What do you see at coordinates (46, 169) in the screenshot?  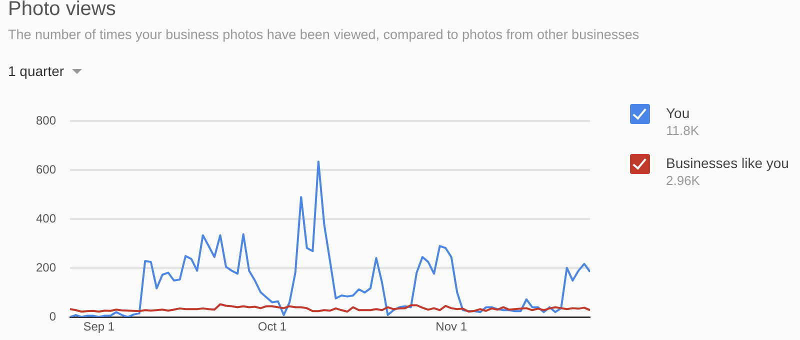 I see `y-tick-label: 600` at bounding box center [46, 169].